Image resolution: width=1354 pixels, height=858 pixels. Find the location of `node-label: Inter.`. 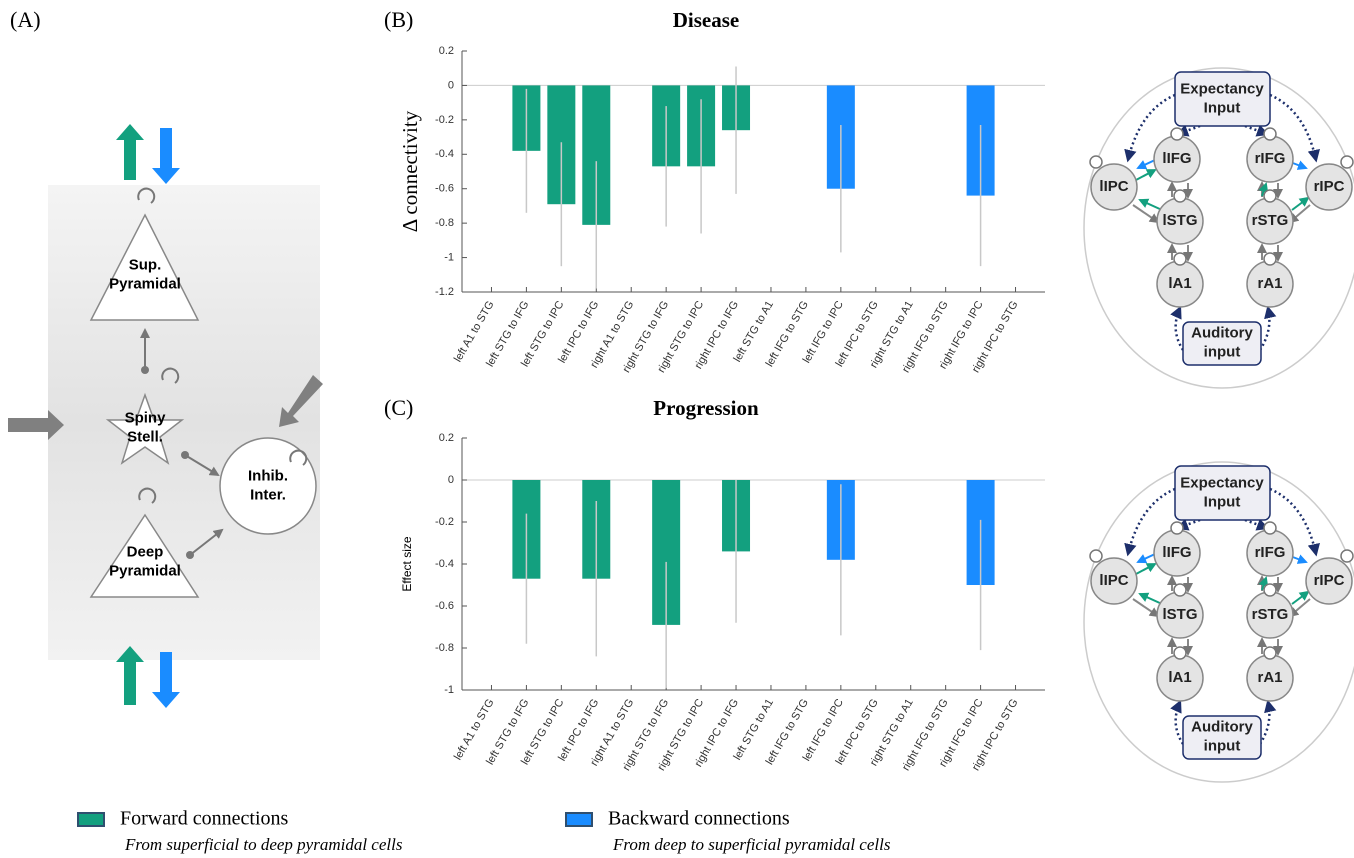

node-label: Inter. is located at coordinates (268, 494).